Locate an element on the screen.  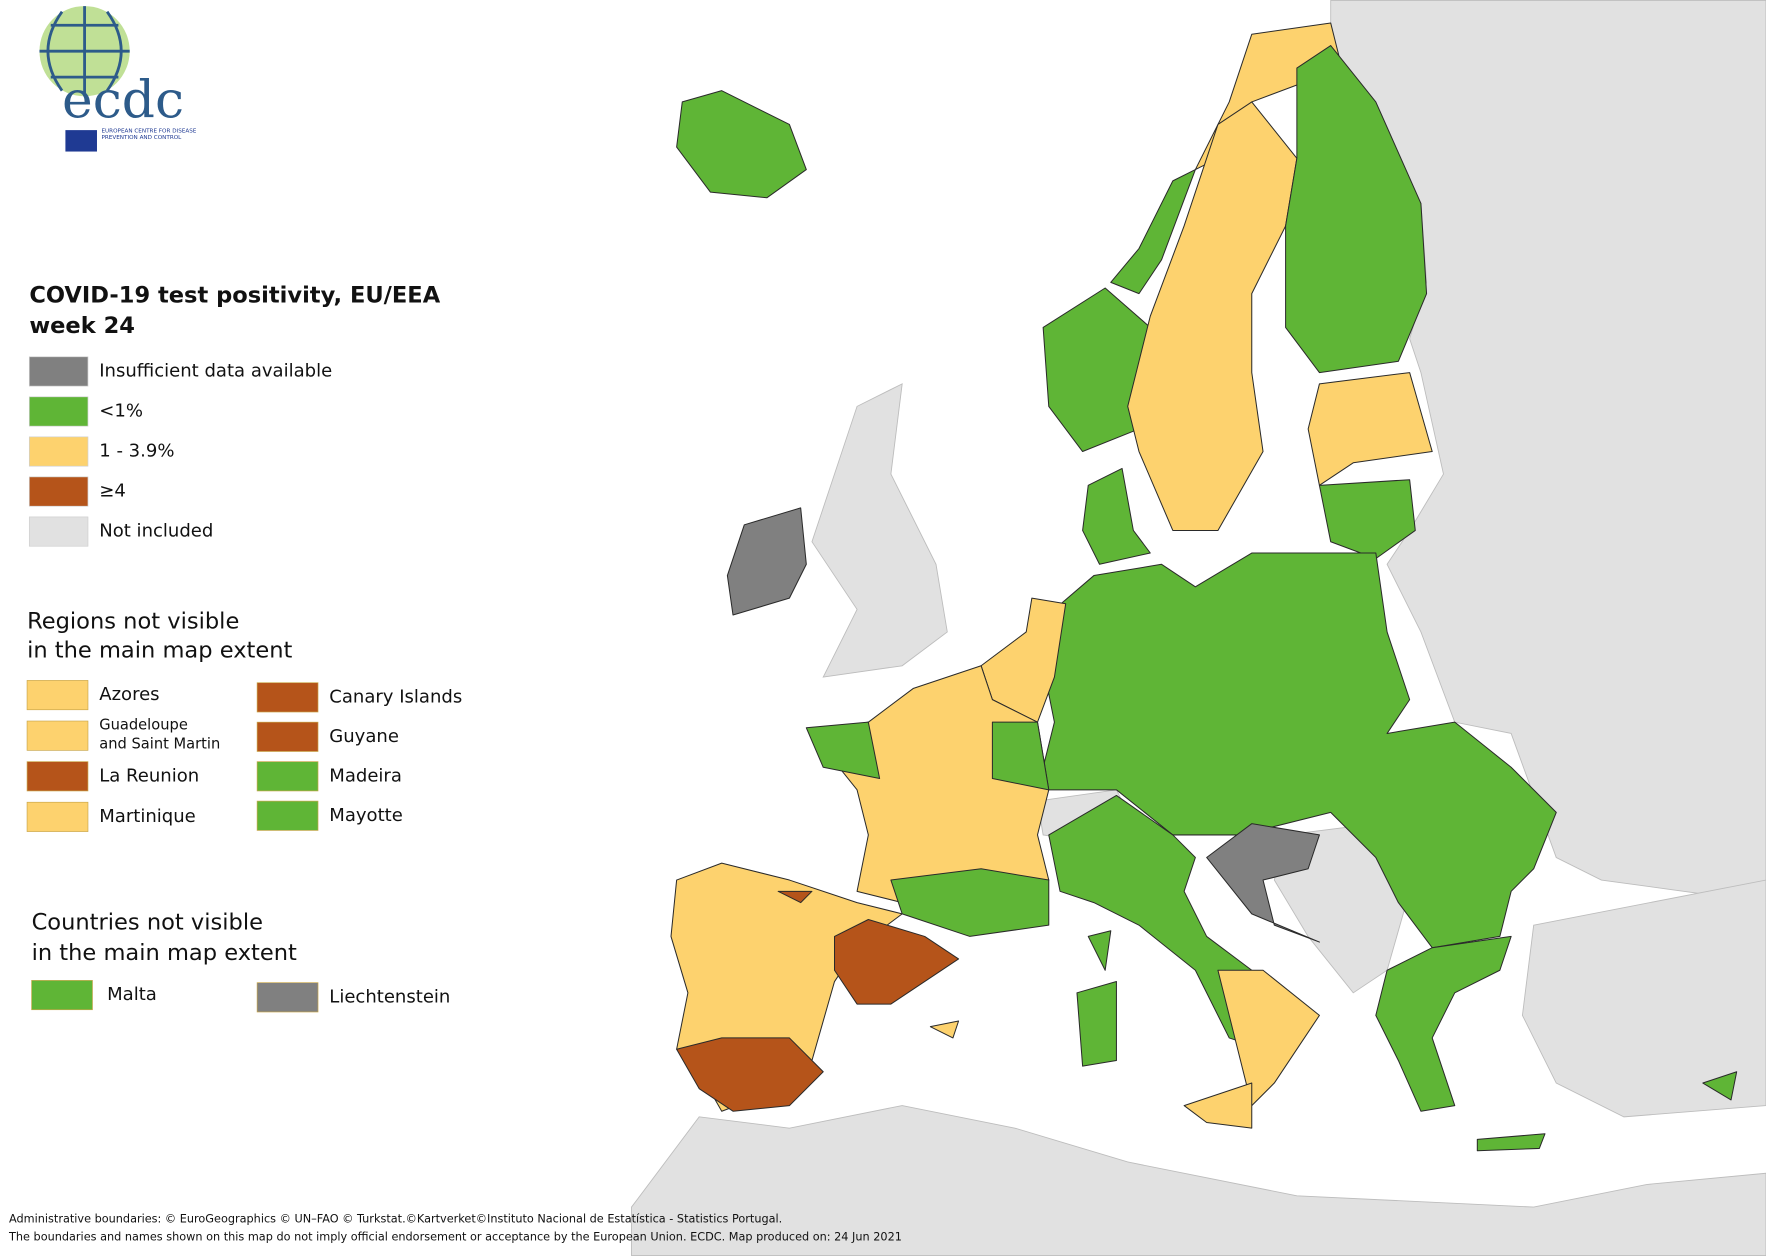
cyprus is located at coordinates (1720, 1086).